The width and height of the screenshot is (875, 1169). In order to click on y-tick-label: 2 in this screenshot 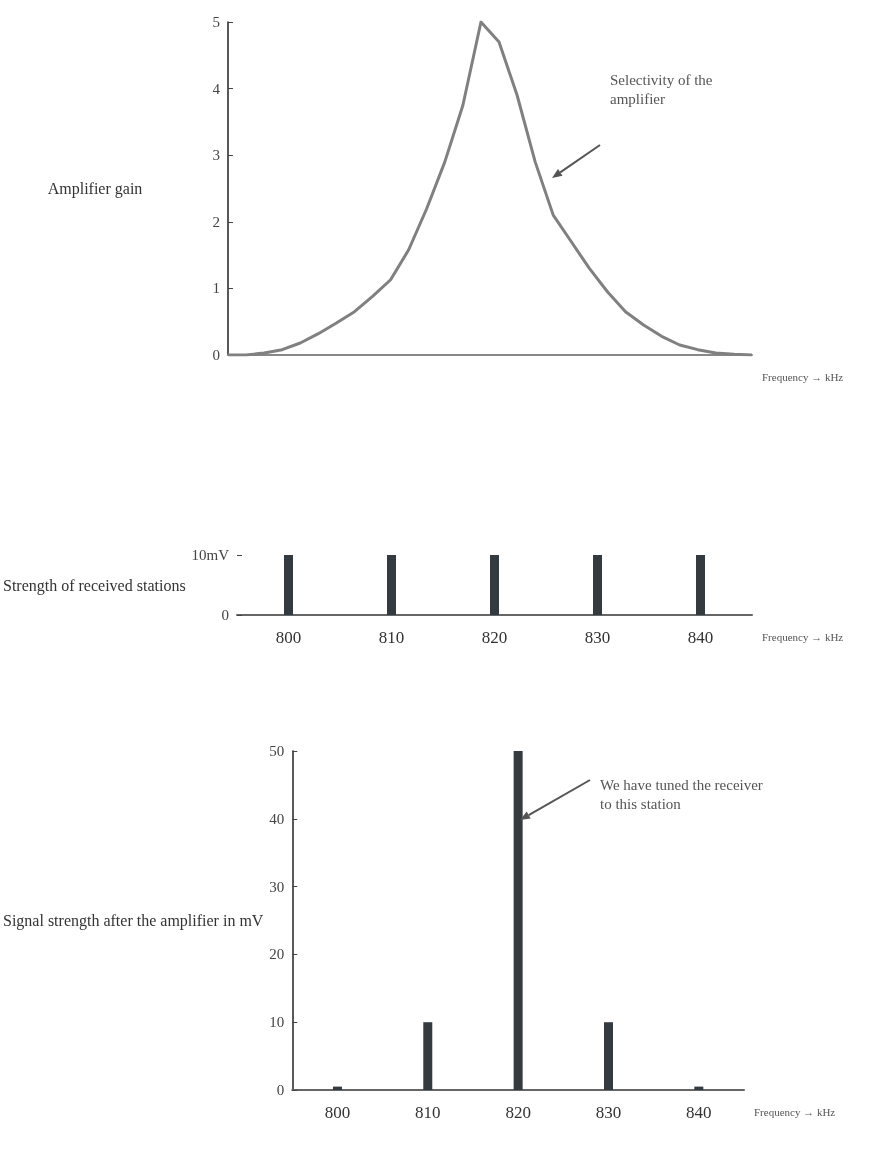, I will do `click(216, 221)`.